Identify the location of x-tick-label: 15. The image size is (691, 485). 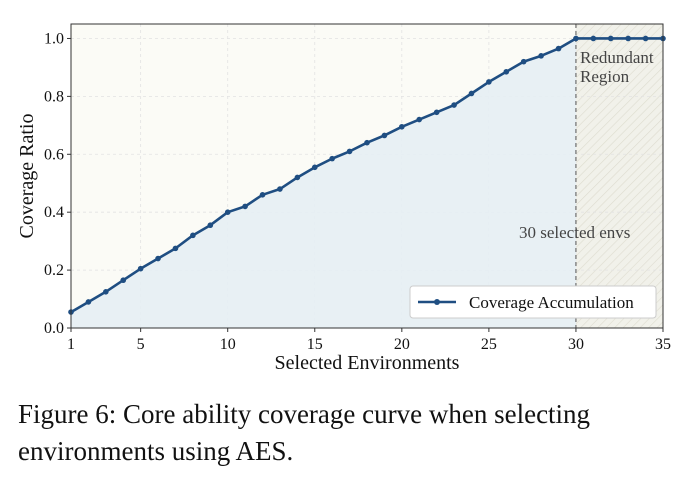
(315, 344).